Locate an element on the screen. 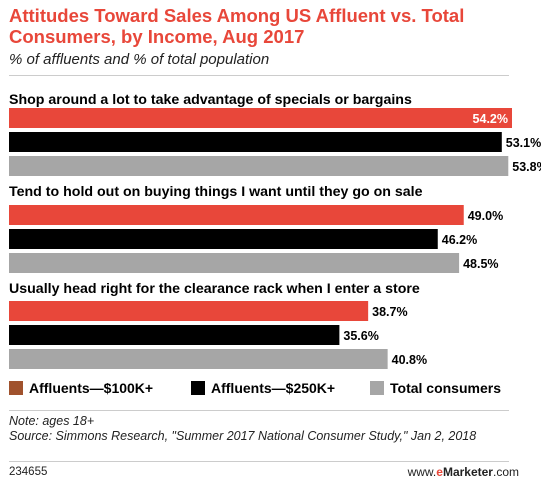 The width and height of the screenshot is (541, 495). legend-swatch-affluents-100k is located at coordinates (16, 388).